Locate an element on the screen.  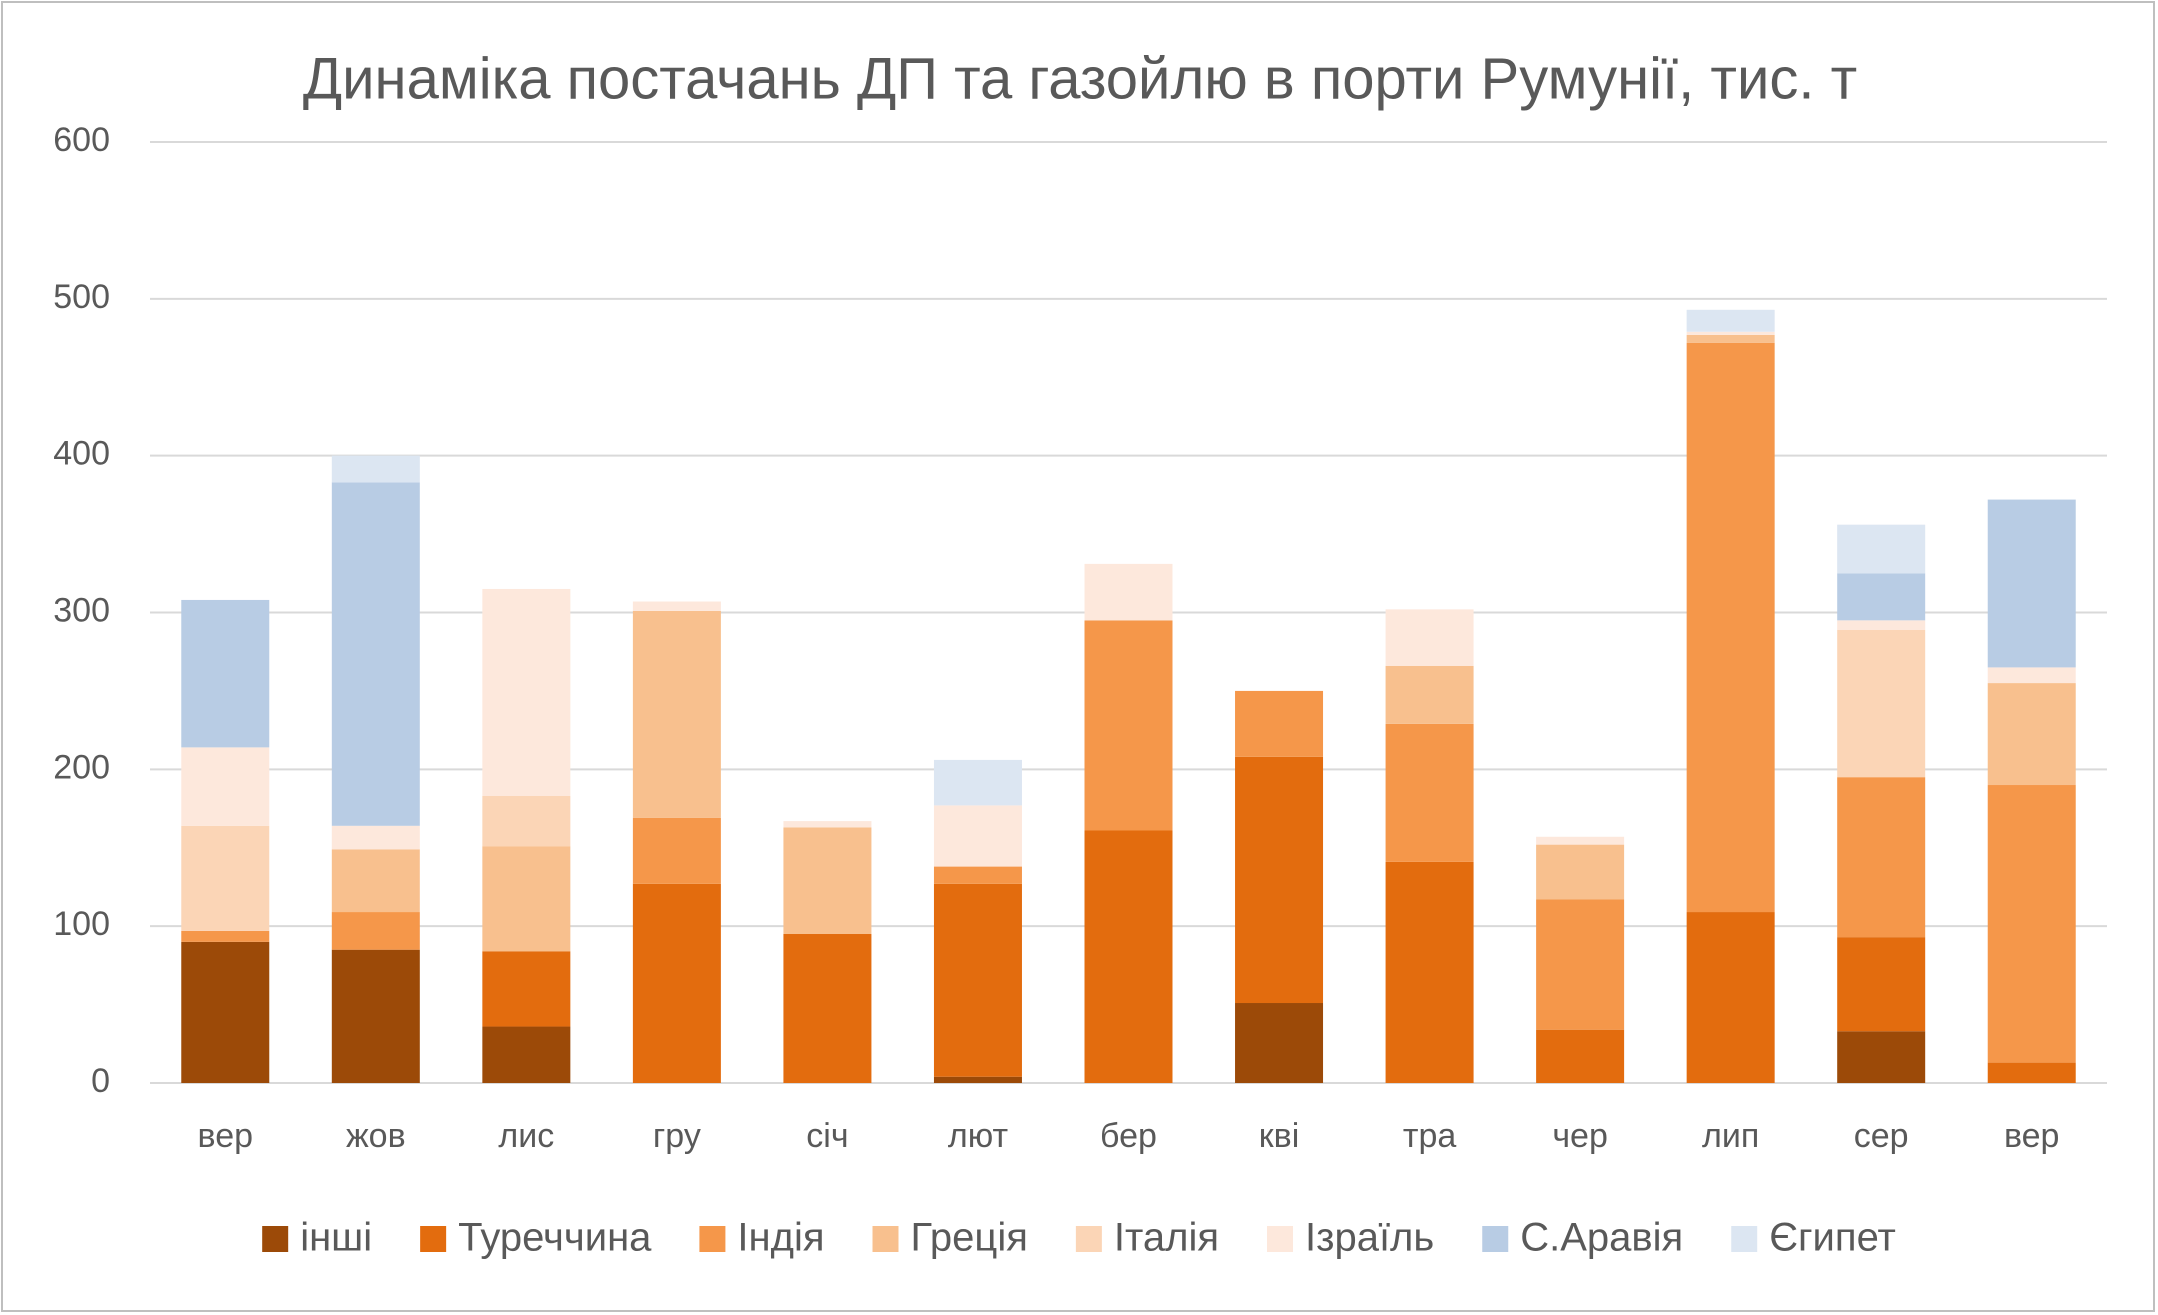
y-tick-label: 300 is located at coordinates (81, 610).